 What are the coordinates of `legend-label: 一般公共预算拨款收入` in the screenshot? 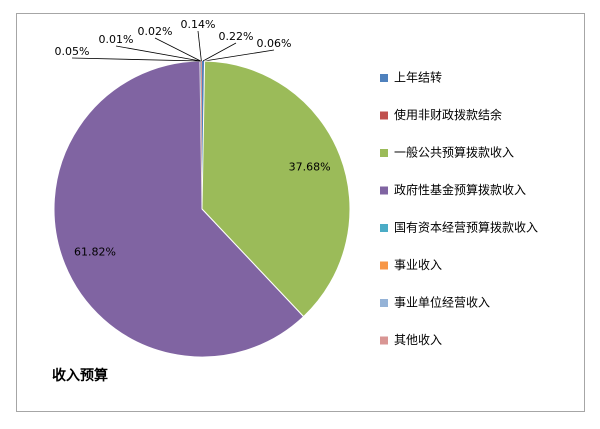 It's located at (454, 152).